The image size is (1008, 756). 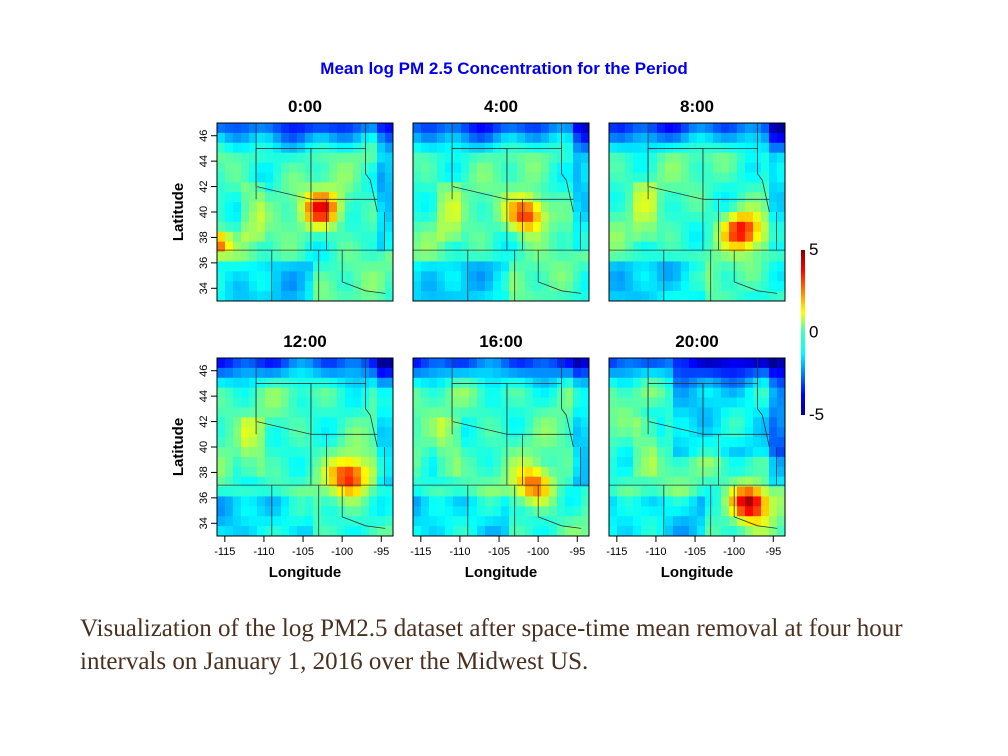 What do you see at coordinates (204, 498) in the screenshot?
I see `y-tick-label: 36` at bounding box center [204, 498].